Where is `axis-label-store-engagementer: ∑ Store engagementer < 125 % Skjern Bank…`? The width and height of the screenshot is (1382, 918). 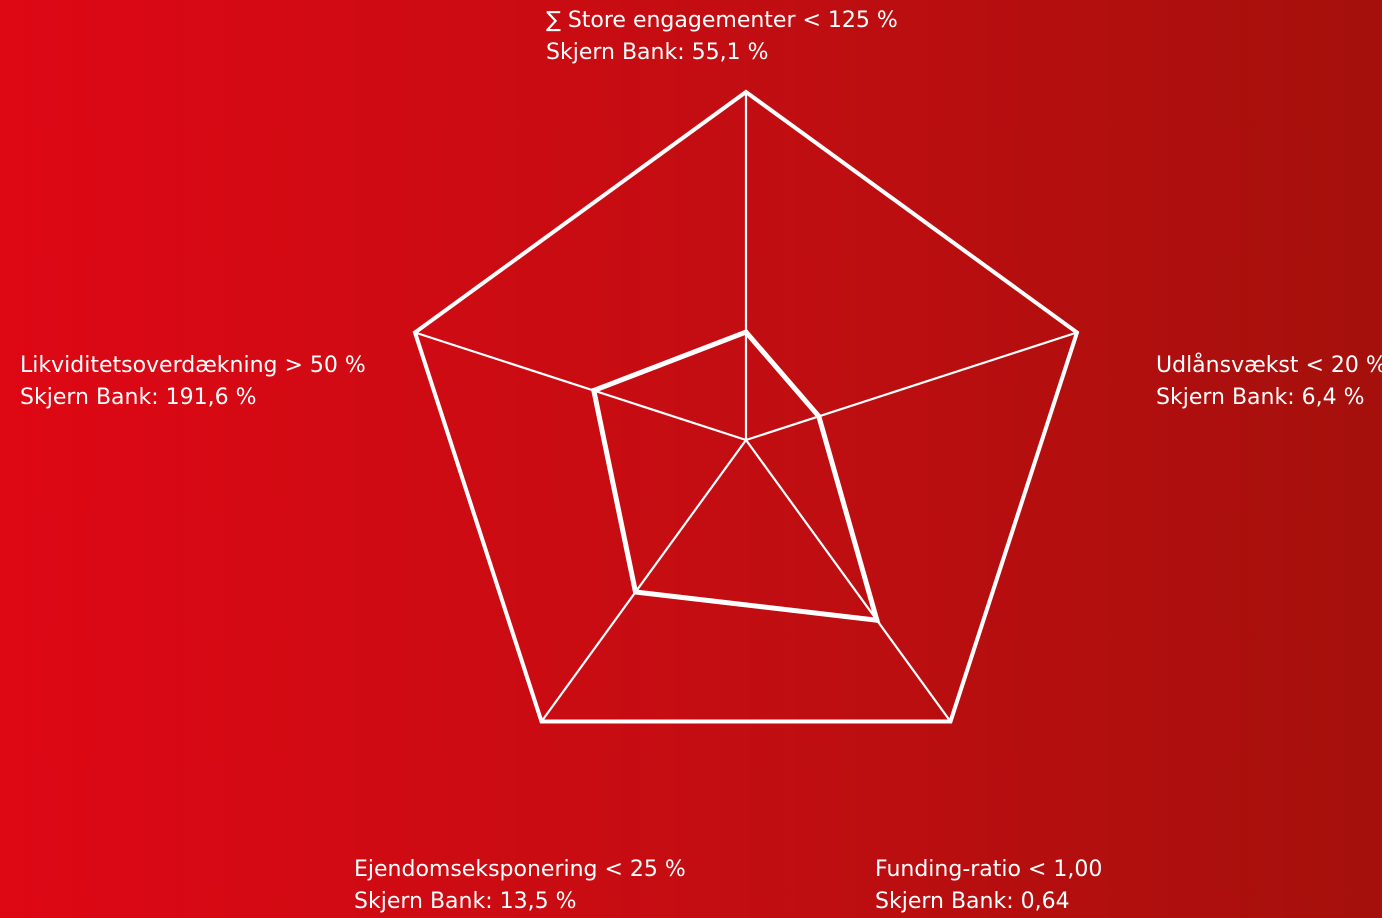 axis-label-store-engagementer: ∑ Store engagementer < 125 % Skjern Bank… is located at coordinates (722, 37).